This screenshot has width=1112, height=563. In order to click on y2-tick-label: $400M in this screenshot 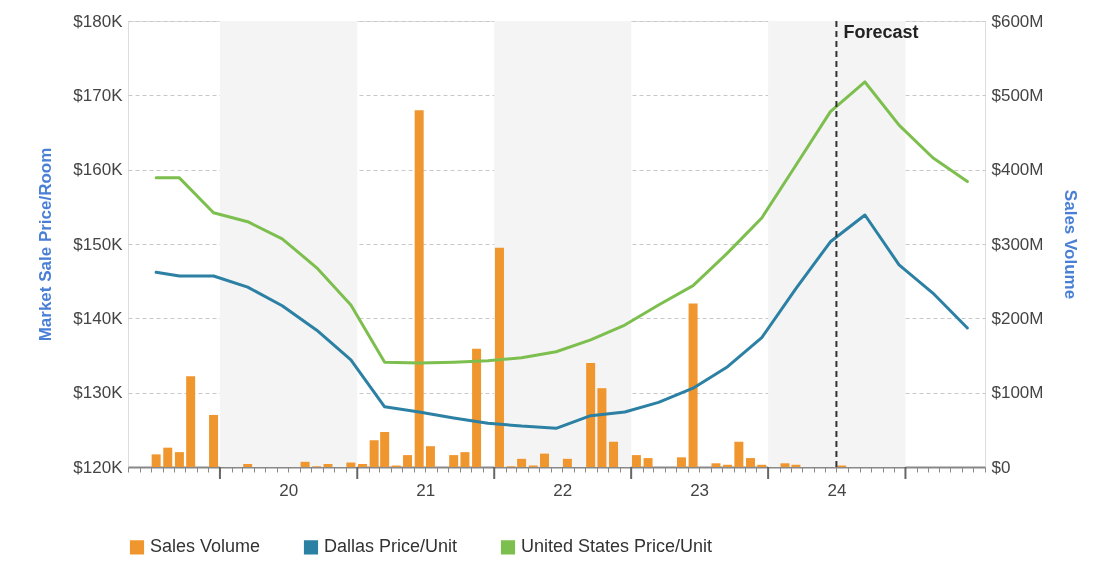, I will do `click(1017, 170)`.